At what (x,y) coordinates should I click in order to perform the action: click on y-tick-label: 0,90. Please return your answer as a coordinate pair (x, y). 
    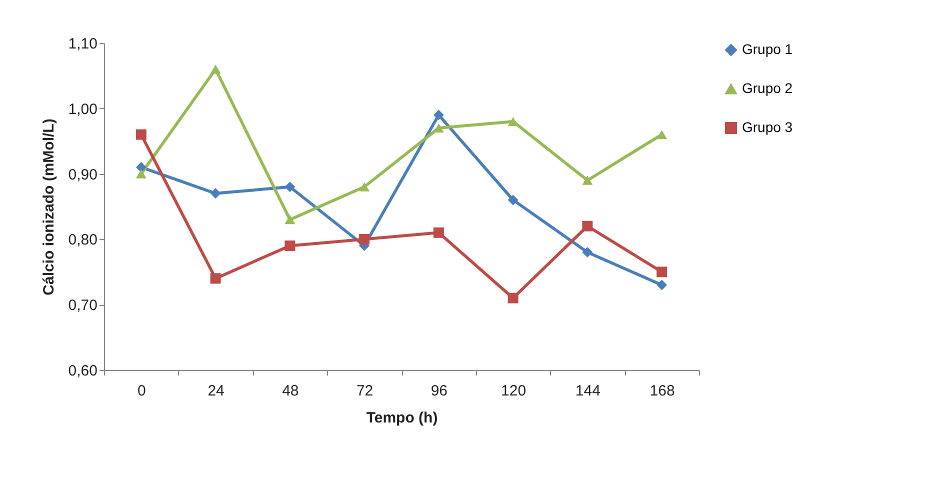
    Looking at the image, I should click on (83, 175).